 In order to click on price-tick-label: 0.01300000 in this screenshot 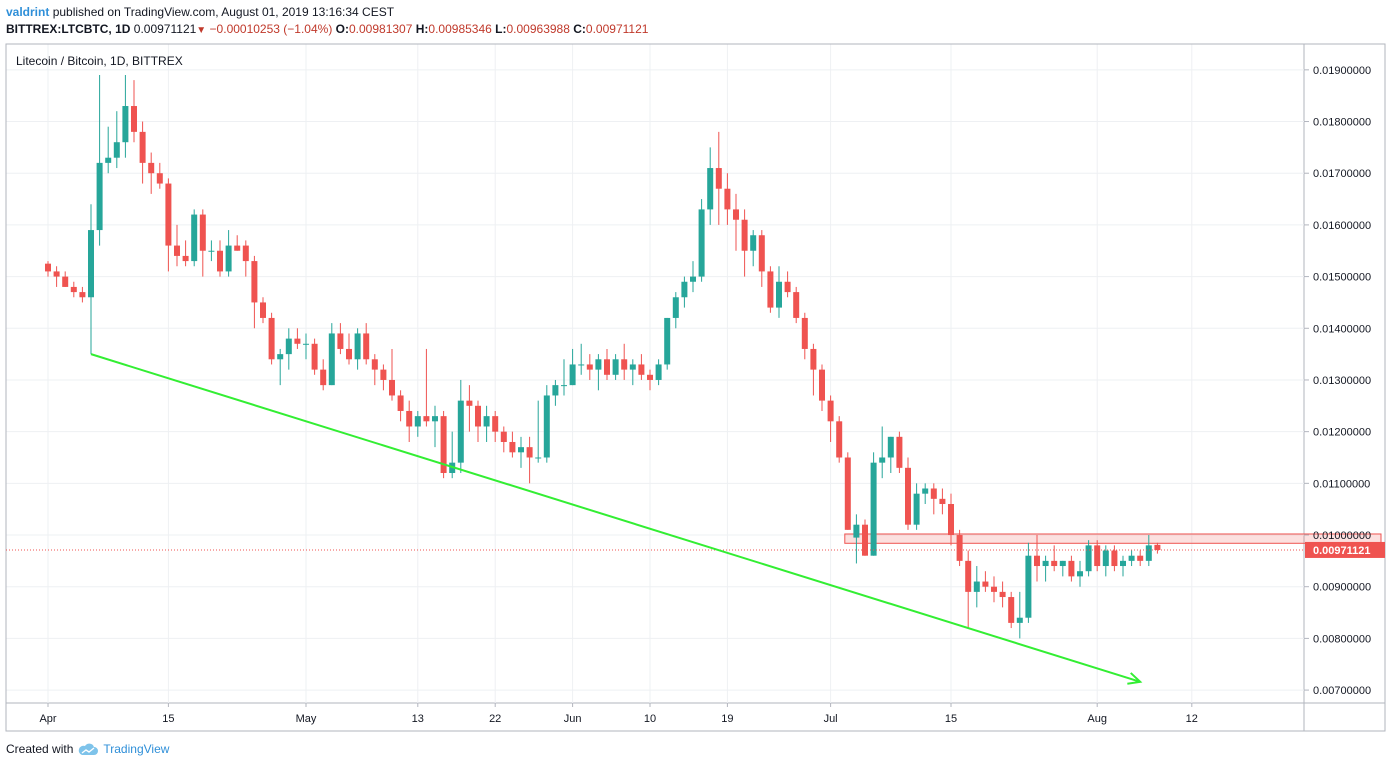, I will do `click(1342, 381)`.